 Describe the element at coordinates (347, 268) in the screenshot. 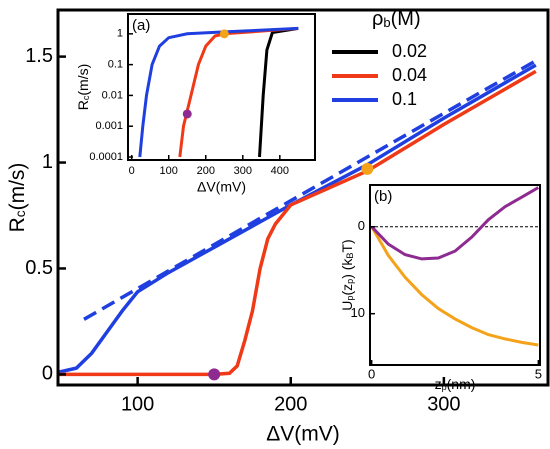

I see `label-part: ) (k` at that location.